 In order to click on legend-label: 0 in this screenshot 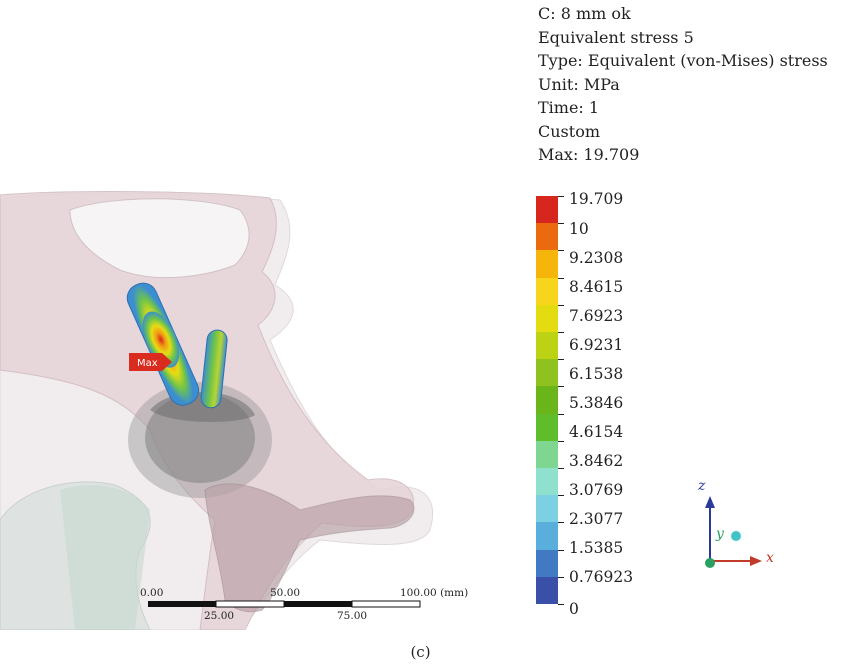, I will do `click(574, 609)`.